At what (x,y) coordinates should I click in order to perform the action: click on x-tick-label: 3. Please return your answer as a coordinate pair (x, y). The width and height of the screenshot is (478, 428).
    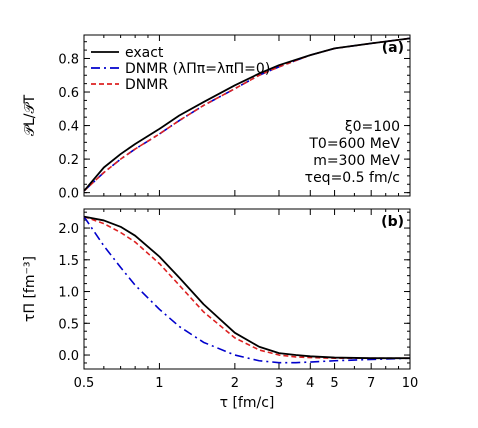
    Looking at the image, I should click on (279, 383).